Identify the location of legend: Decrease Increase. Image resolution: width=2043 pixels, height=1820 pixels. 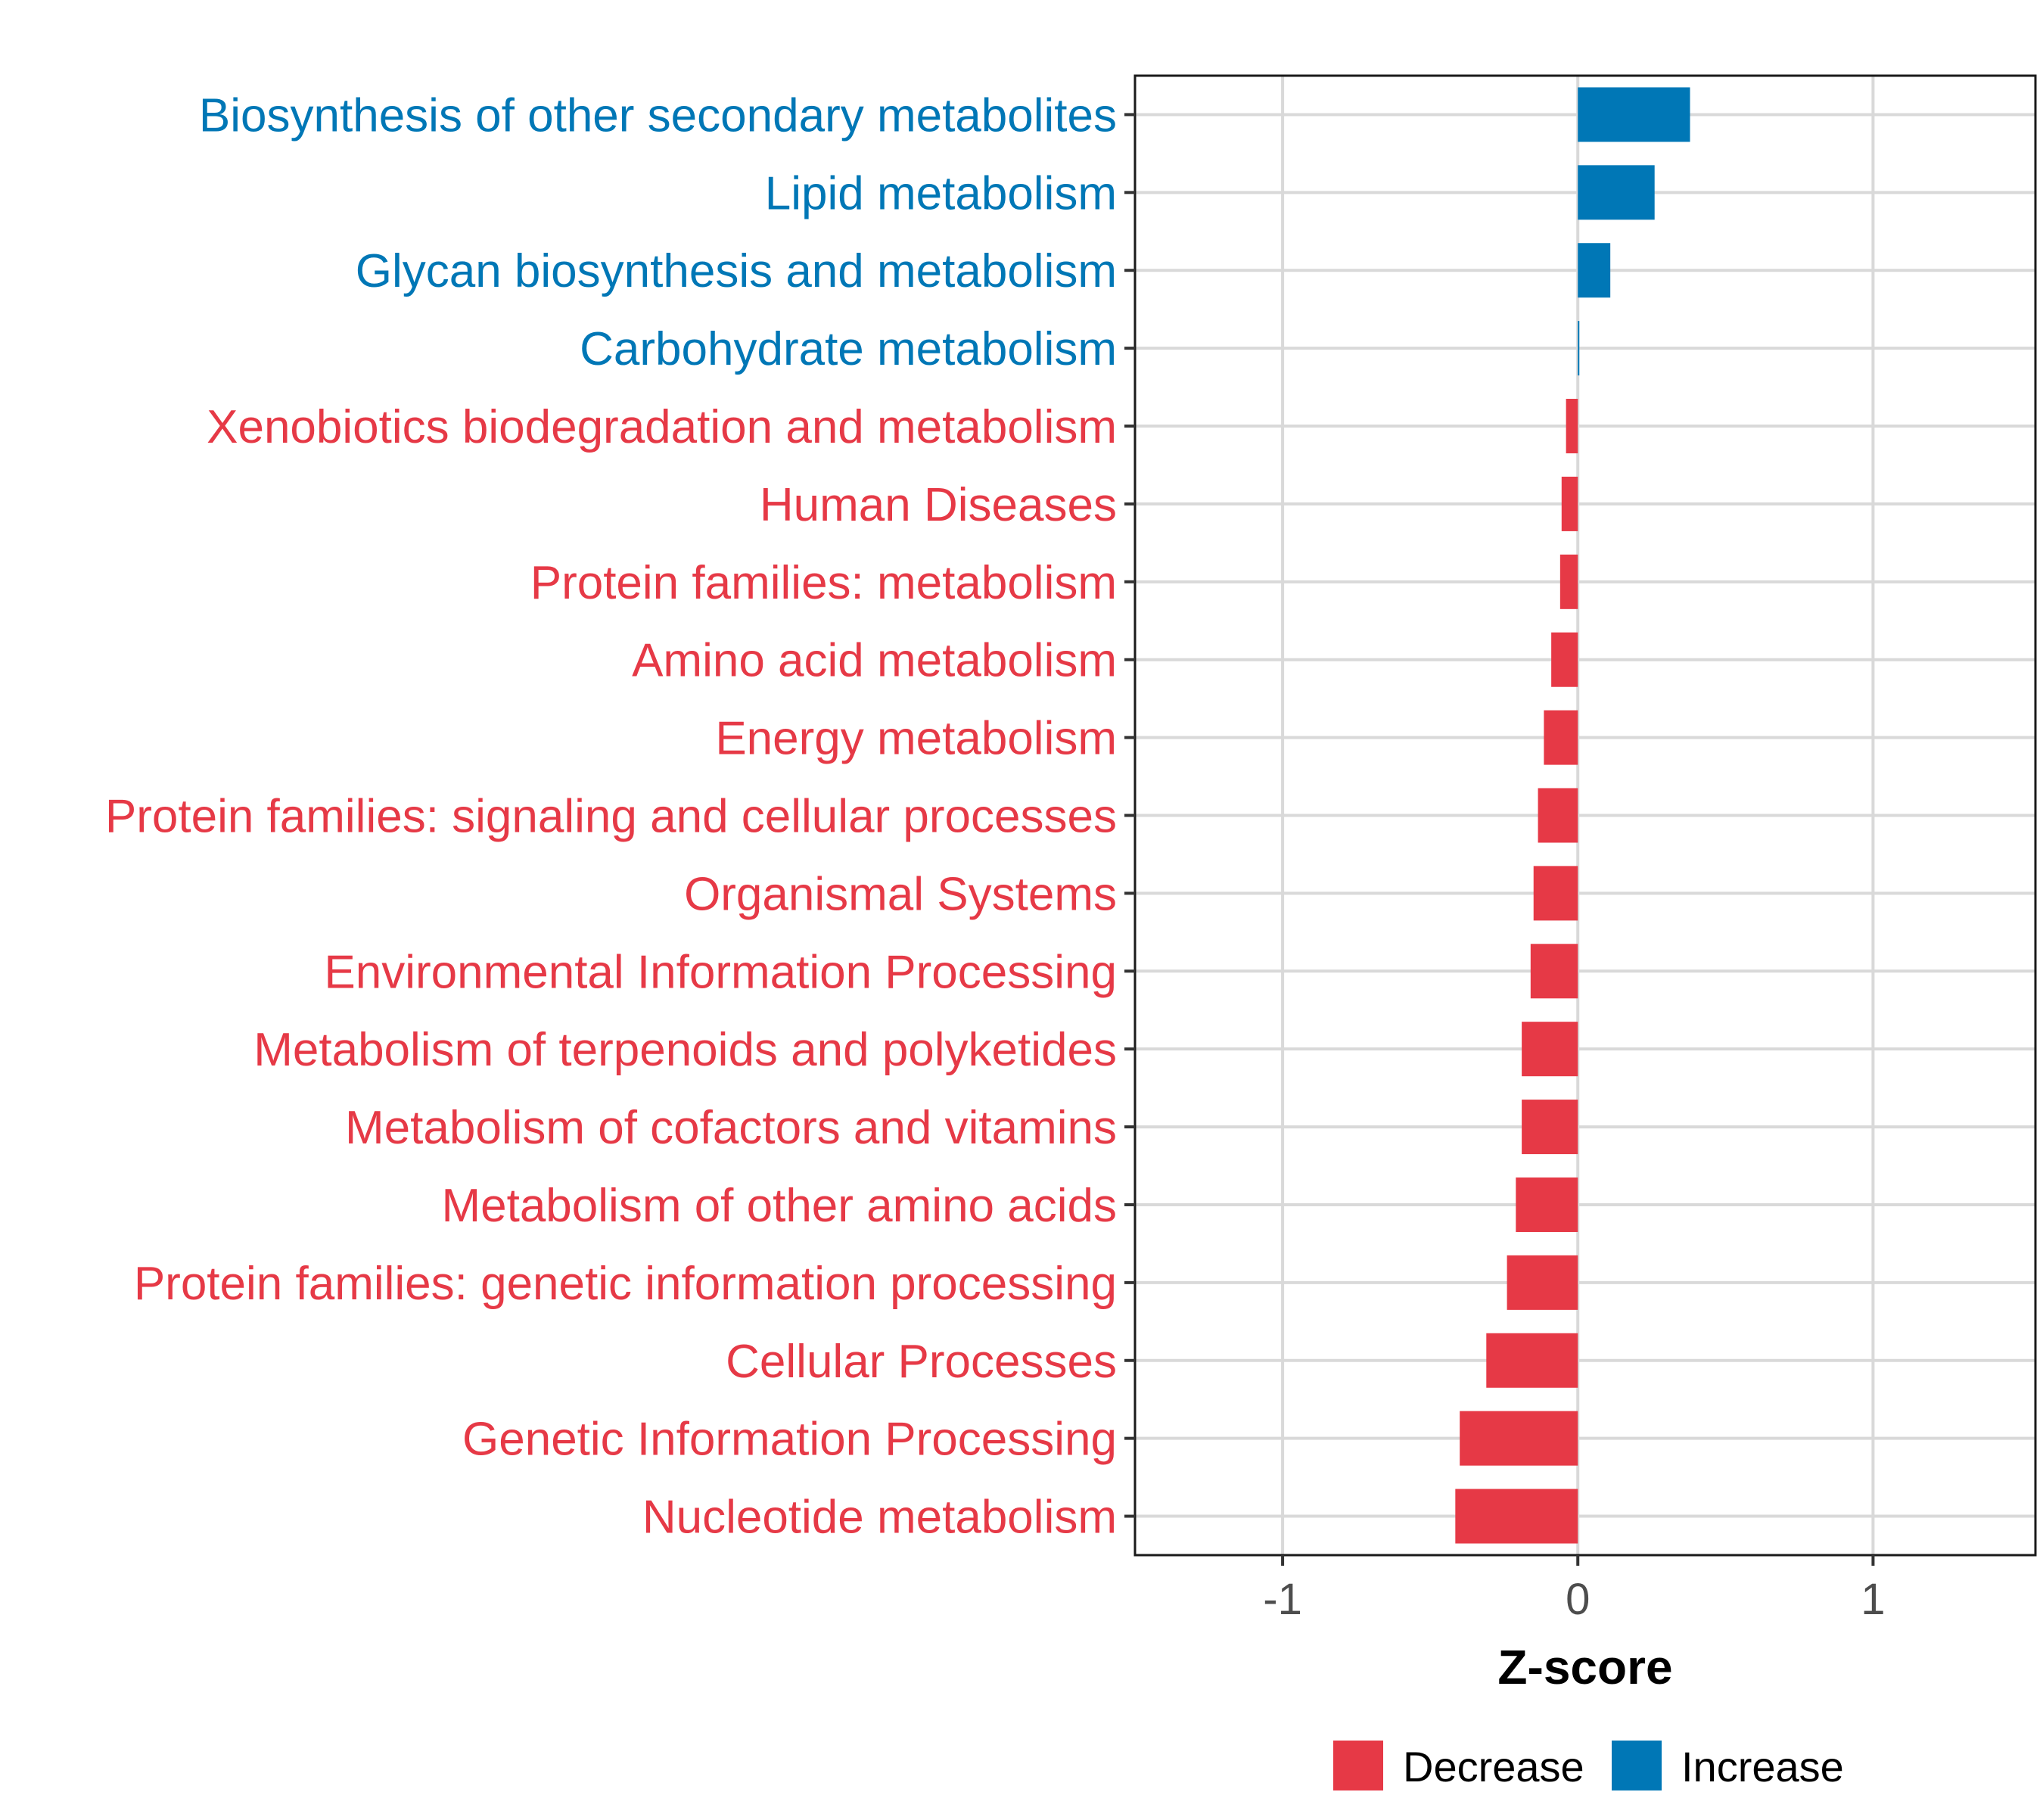
(1589, 1765).